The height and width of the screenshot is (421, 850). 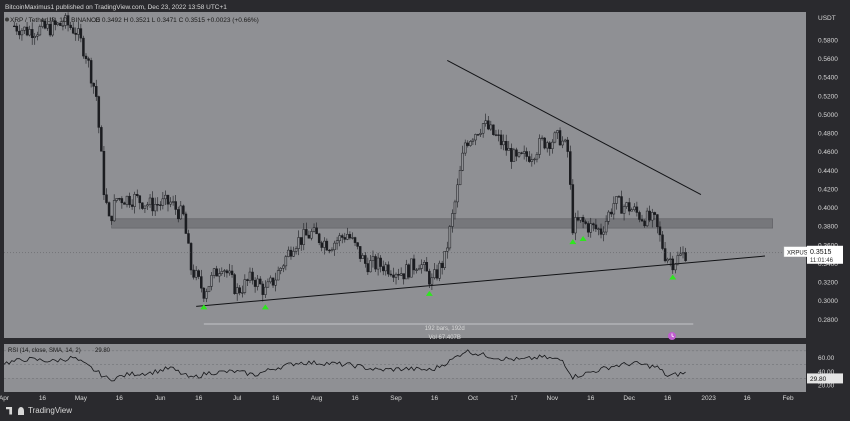 What do you see at coordinates (827, 18) in the screenshot?
I see `price-axis-currency-label: USDT` at bounding box center [827, 18].